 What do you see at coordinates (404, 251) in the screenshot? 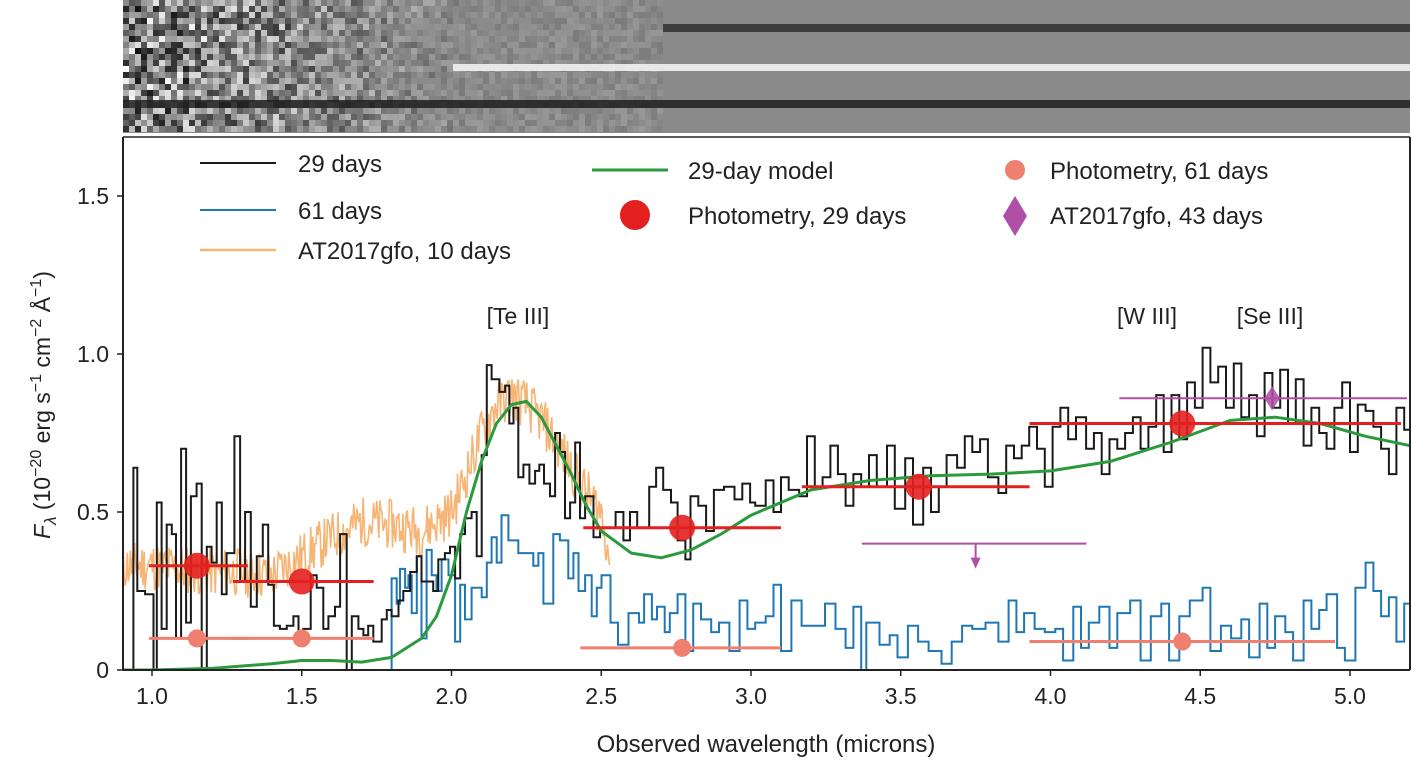
I see `legend-label-at2017gfo-10-days: AT2017gfo, 10 days` at bounding box center [404, 251].